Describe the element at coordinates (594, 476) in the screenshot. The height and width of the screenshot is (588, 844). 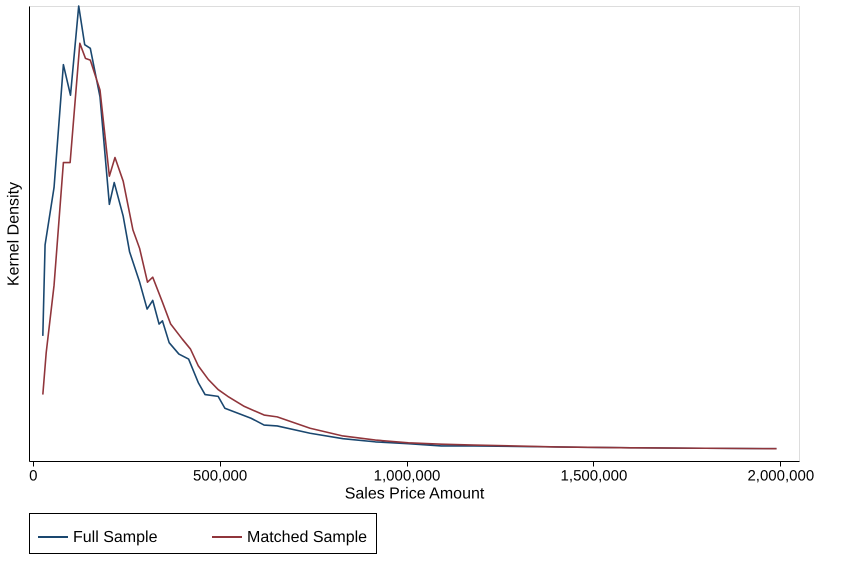
I see `x-tick-label: 1,500,000` at that location.